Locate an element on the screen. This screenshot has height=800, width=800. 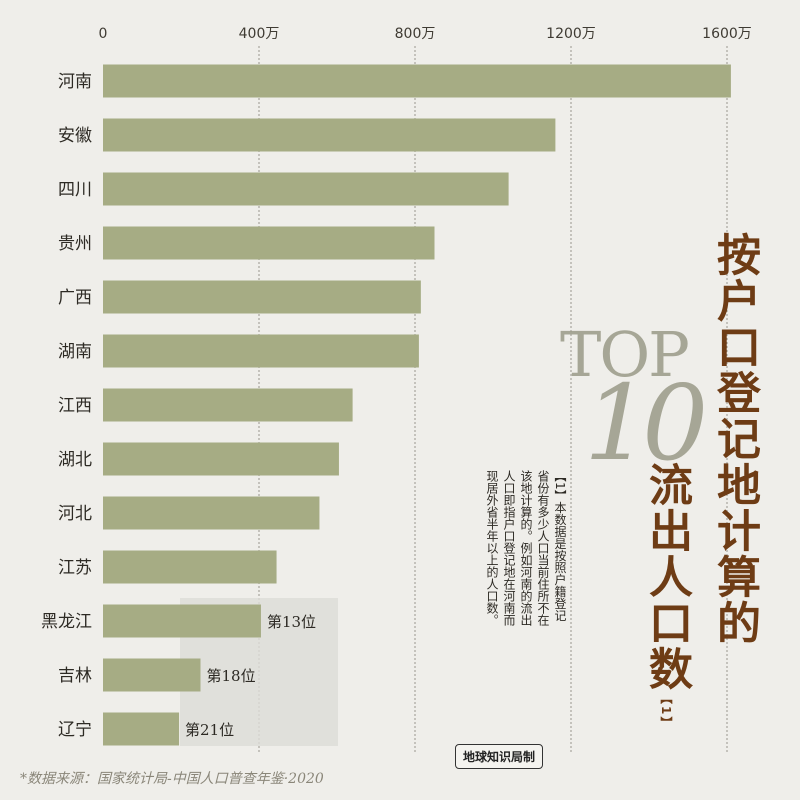
x-tick-label: 400万 is located at coordinates (259, 34).